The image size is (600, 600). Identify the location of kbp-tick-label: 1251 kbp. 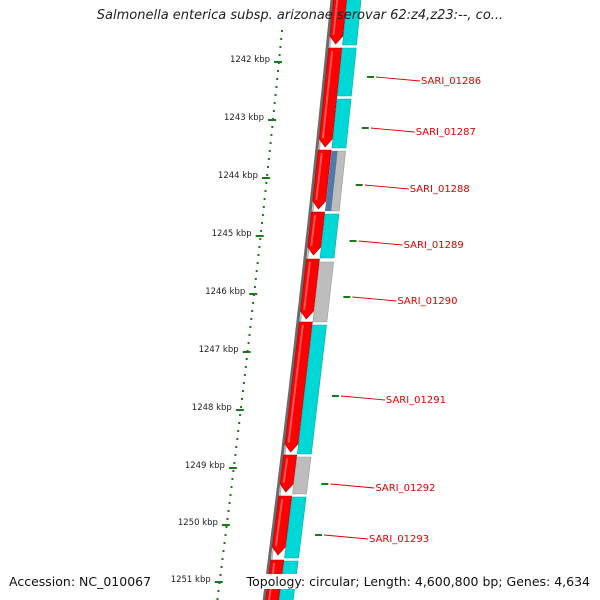
(191, 580).